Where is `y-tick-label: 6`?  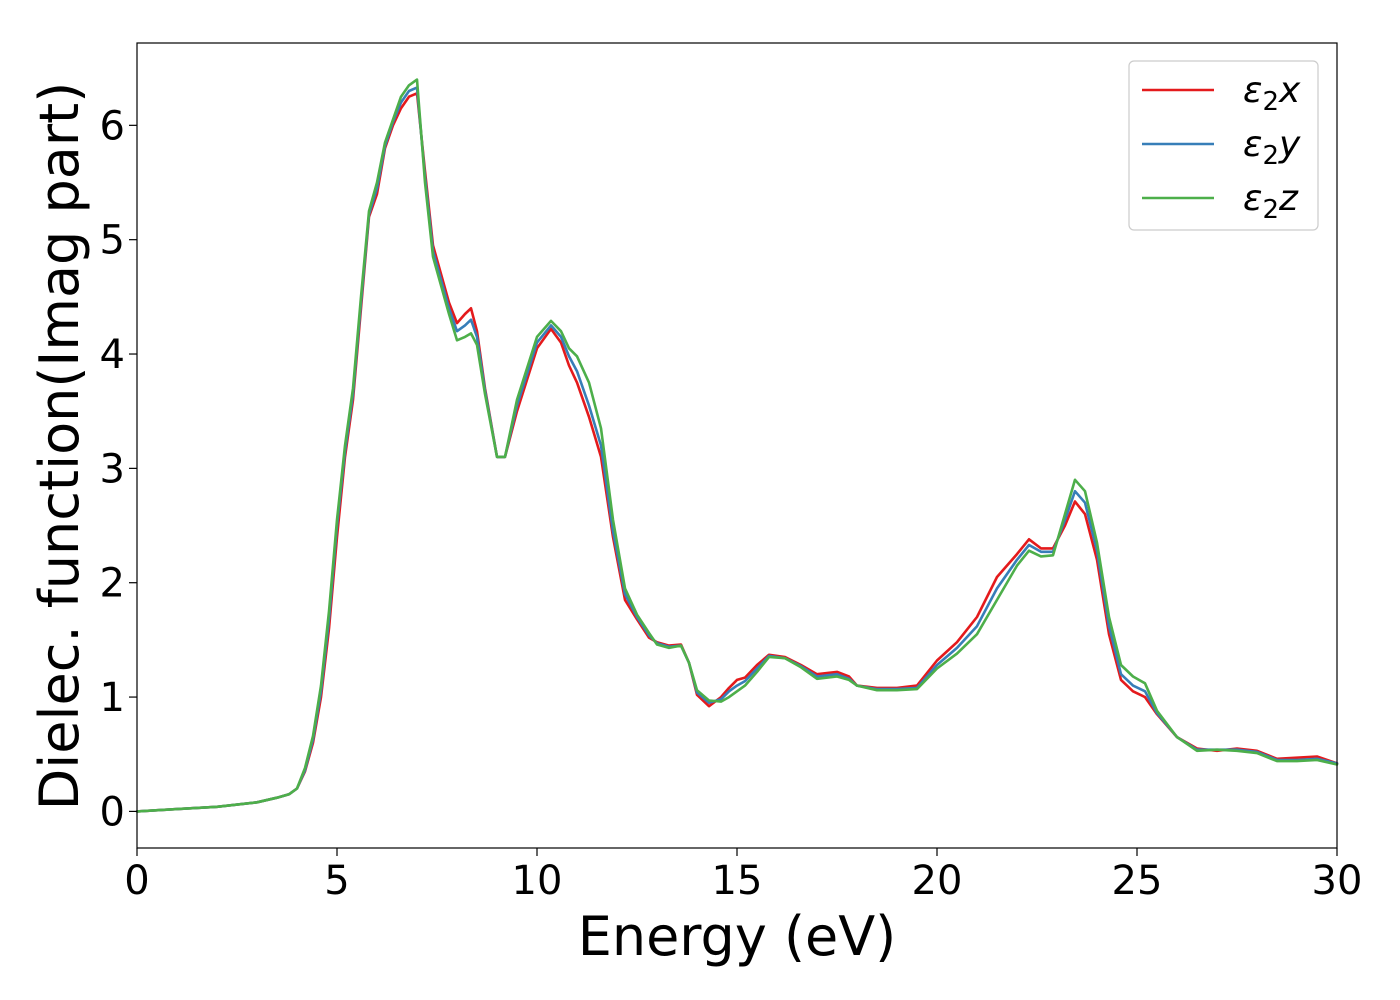 y-tick-label: 6 is located at coordinates (112, 126).